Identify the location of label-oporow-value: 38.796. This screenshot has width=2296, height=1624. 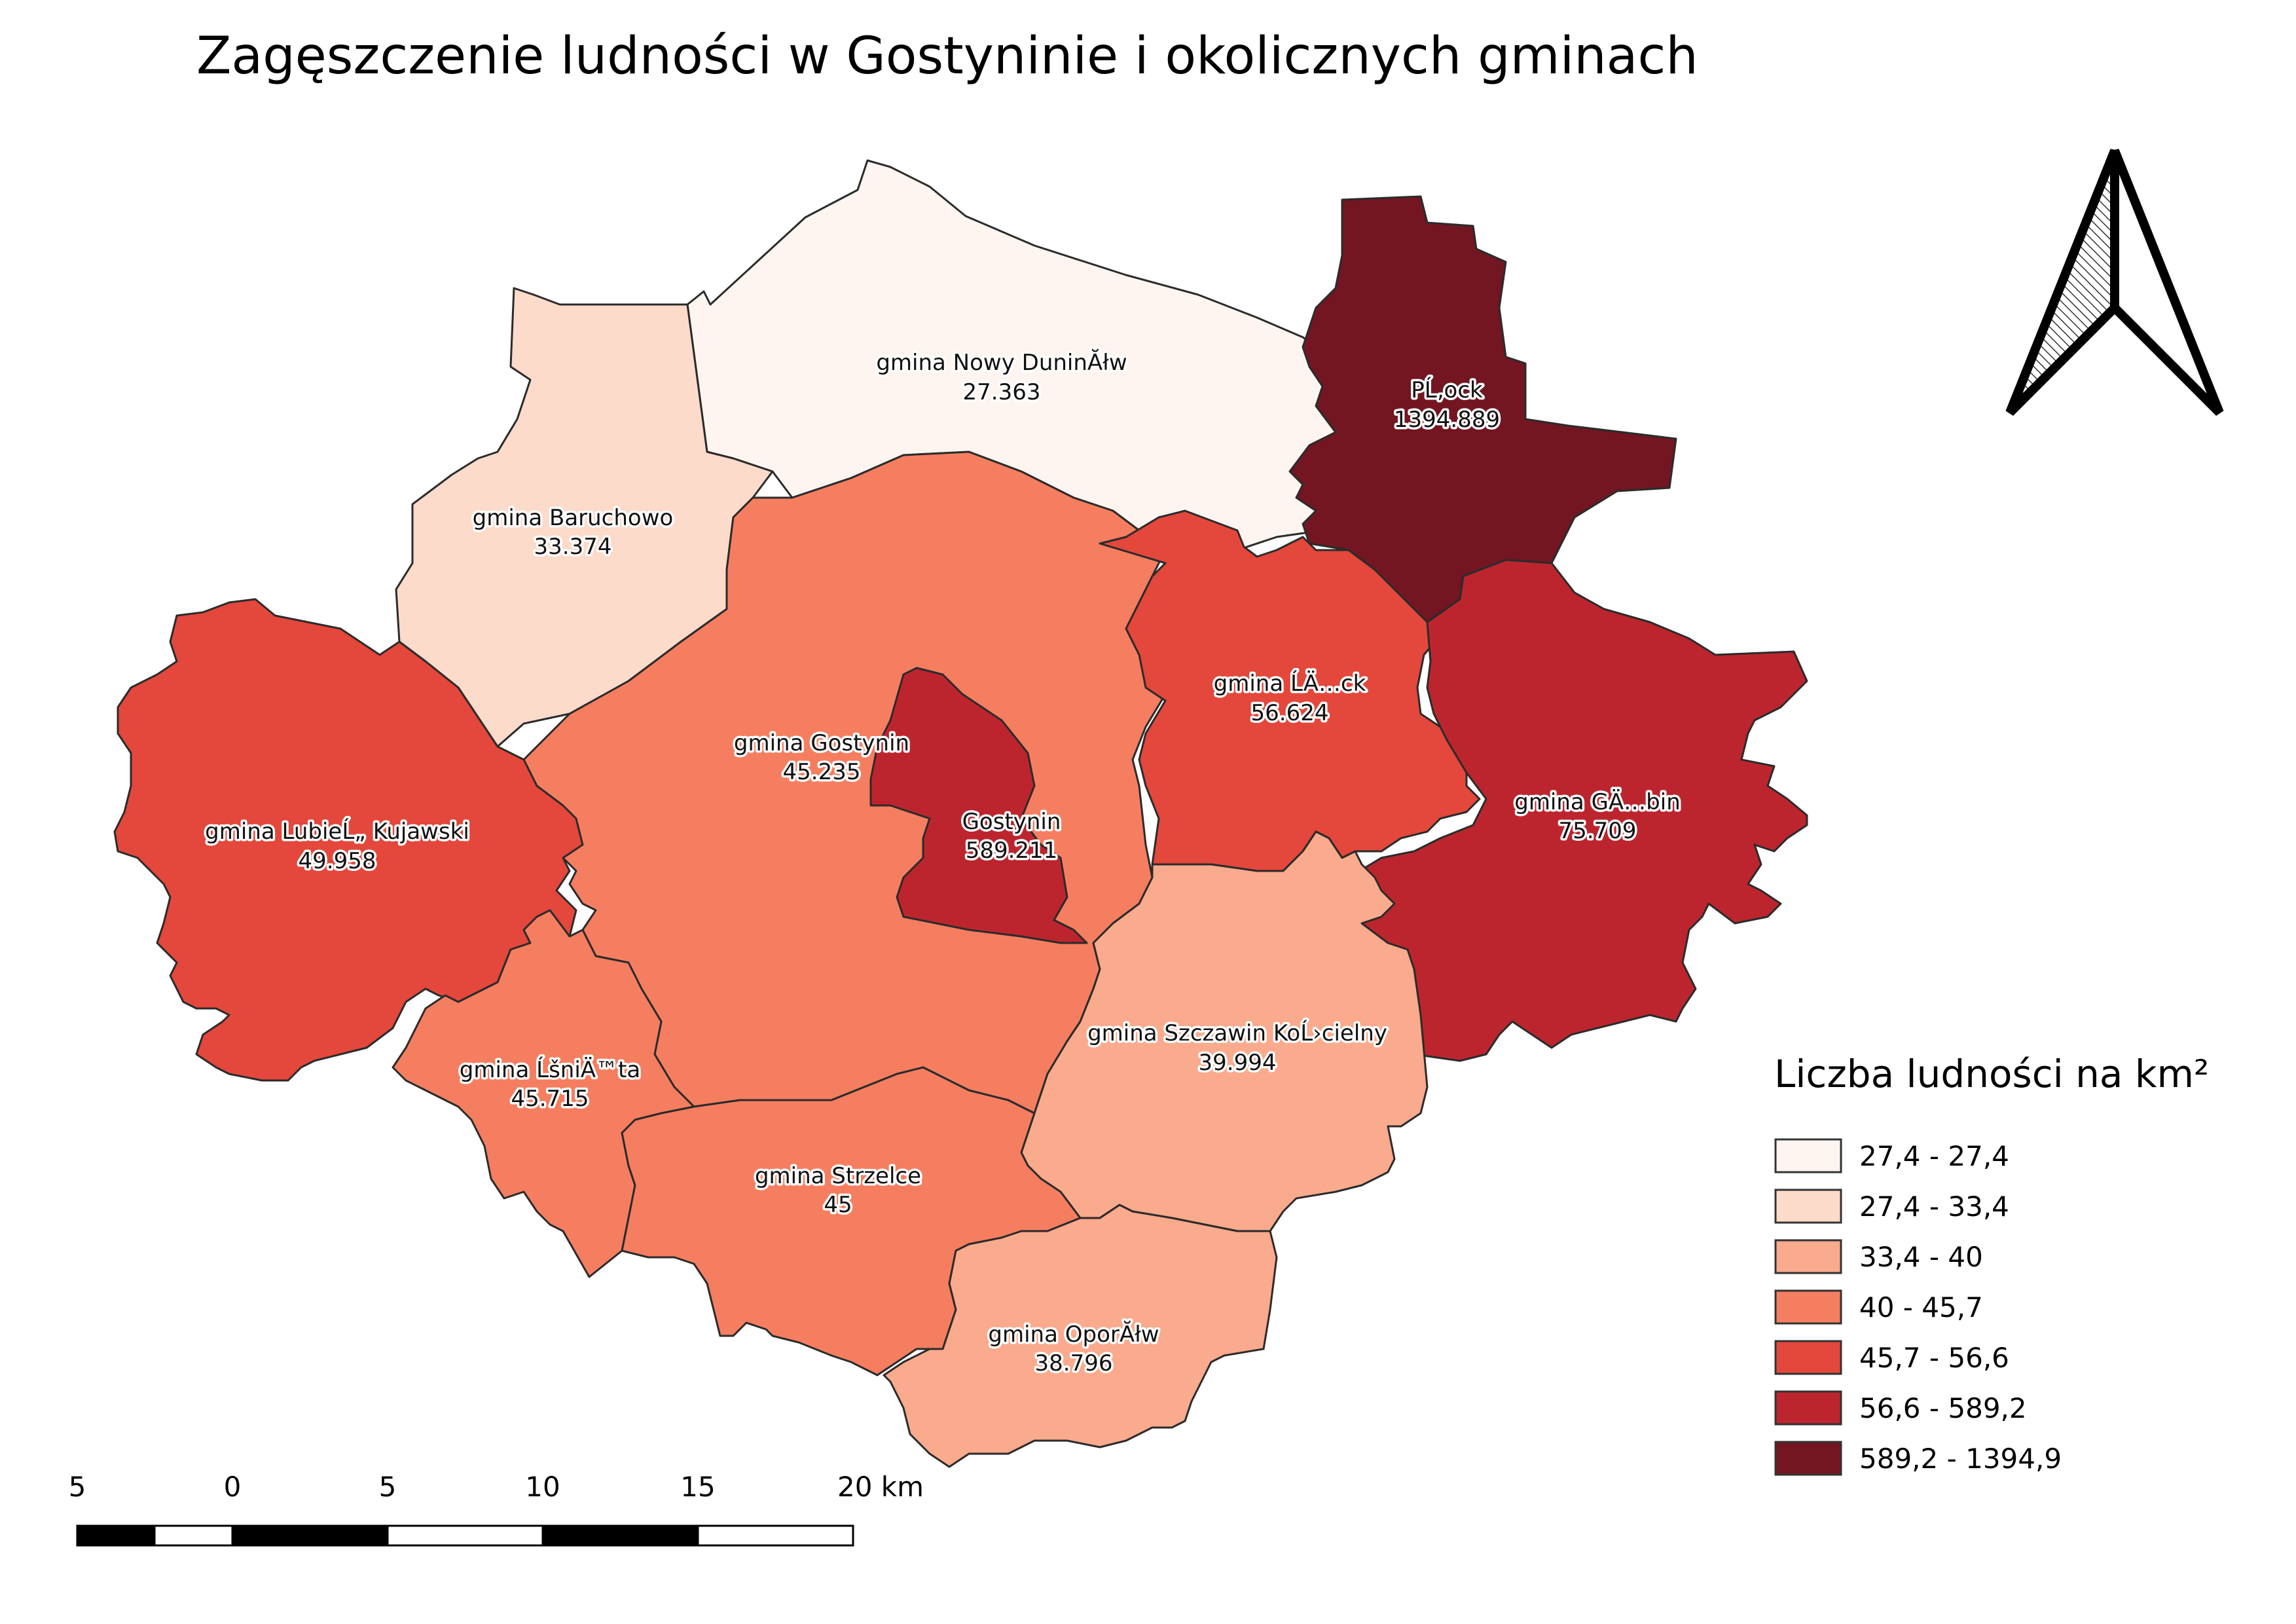
(1074, 1363).